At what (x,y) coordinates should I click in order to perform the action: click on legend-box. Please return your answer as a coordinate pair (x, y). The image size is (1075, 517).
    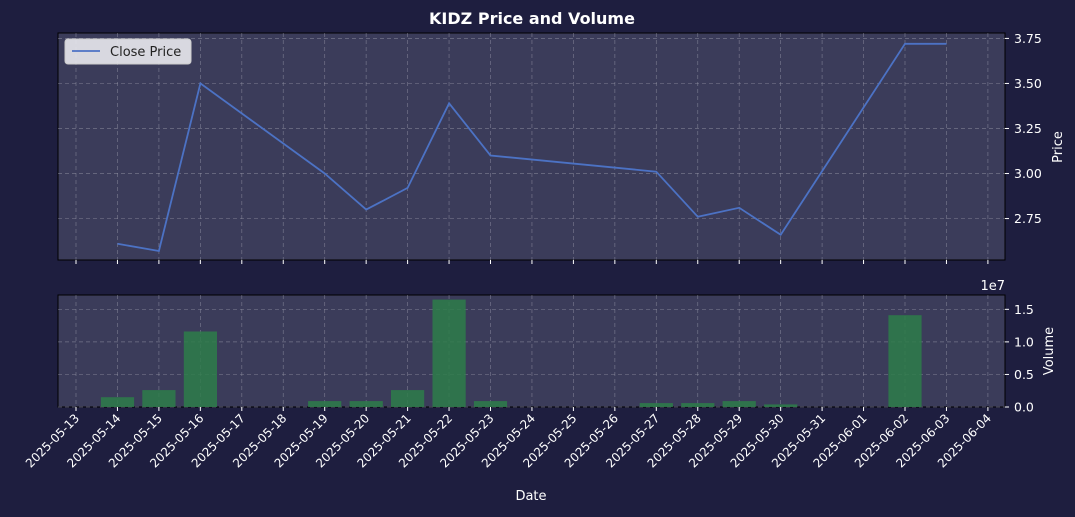
    Looking at the image, I should click on (128, 51).